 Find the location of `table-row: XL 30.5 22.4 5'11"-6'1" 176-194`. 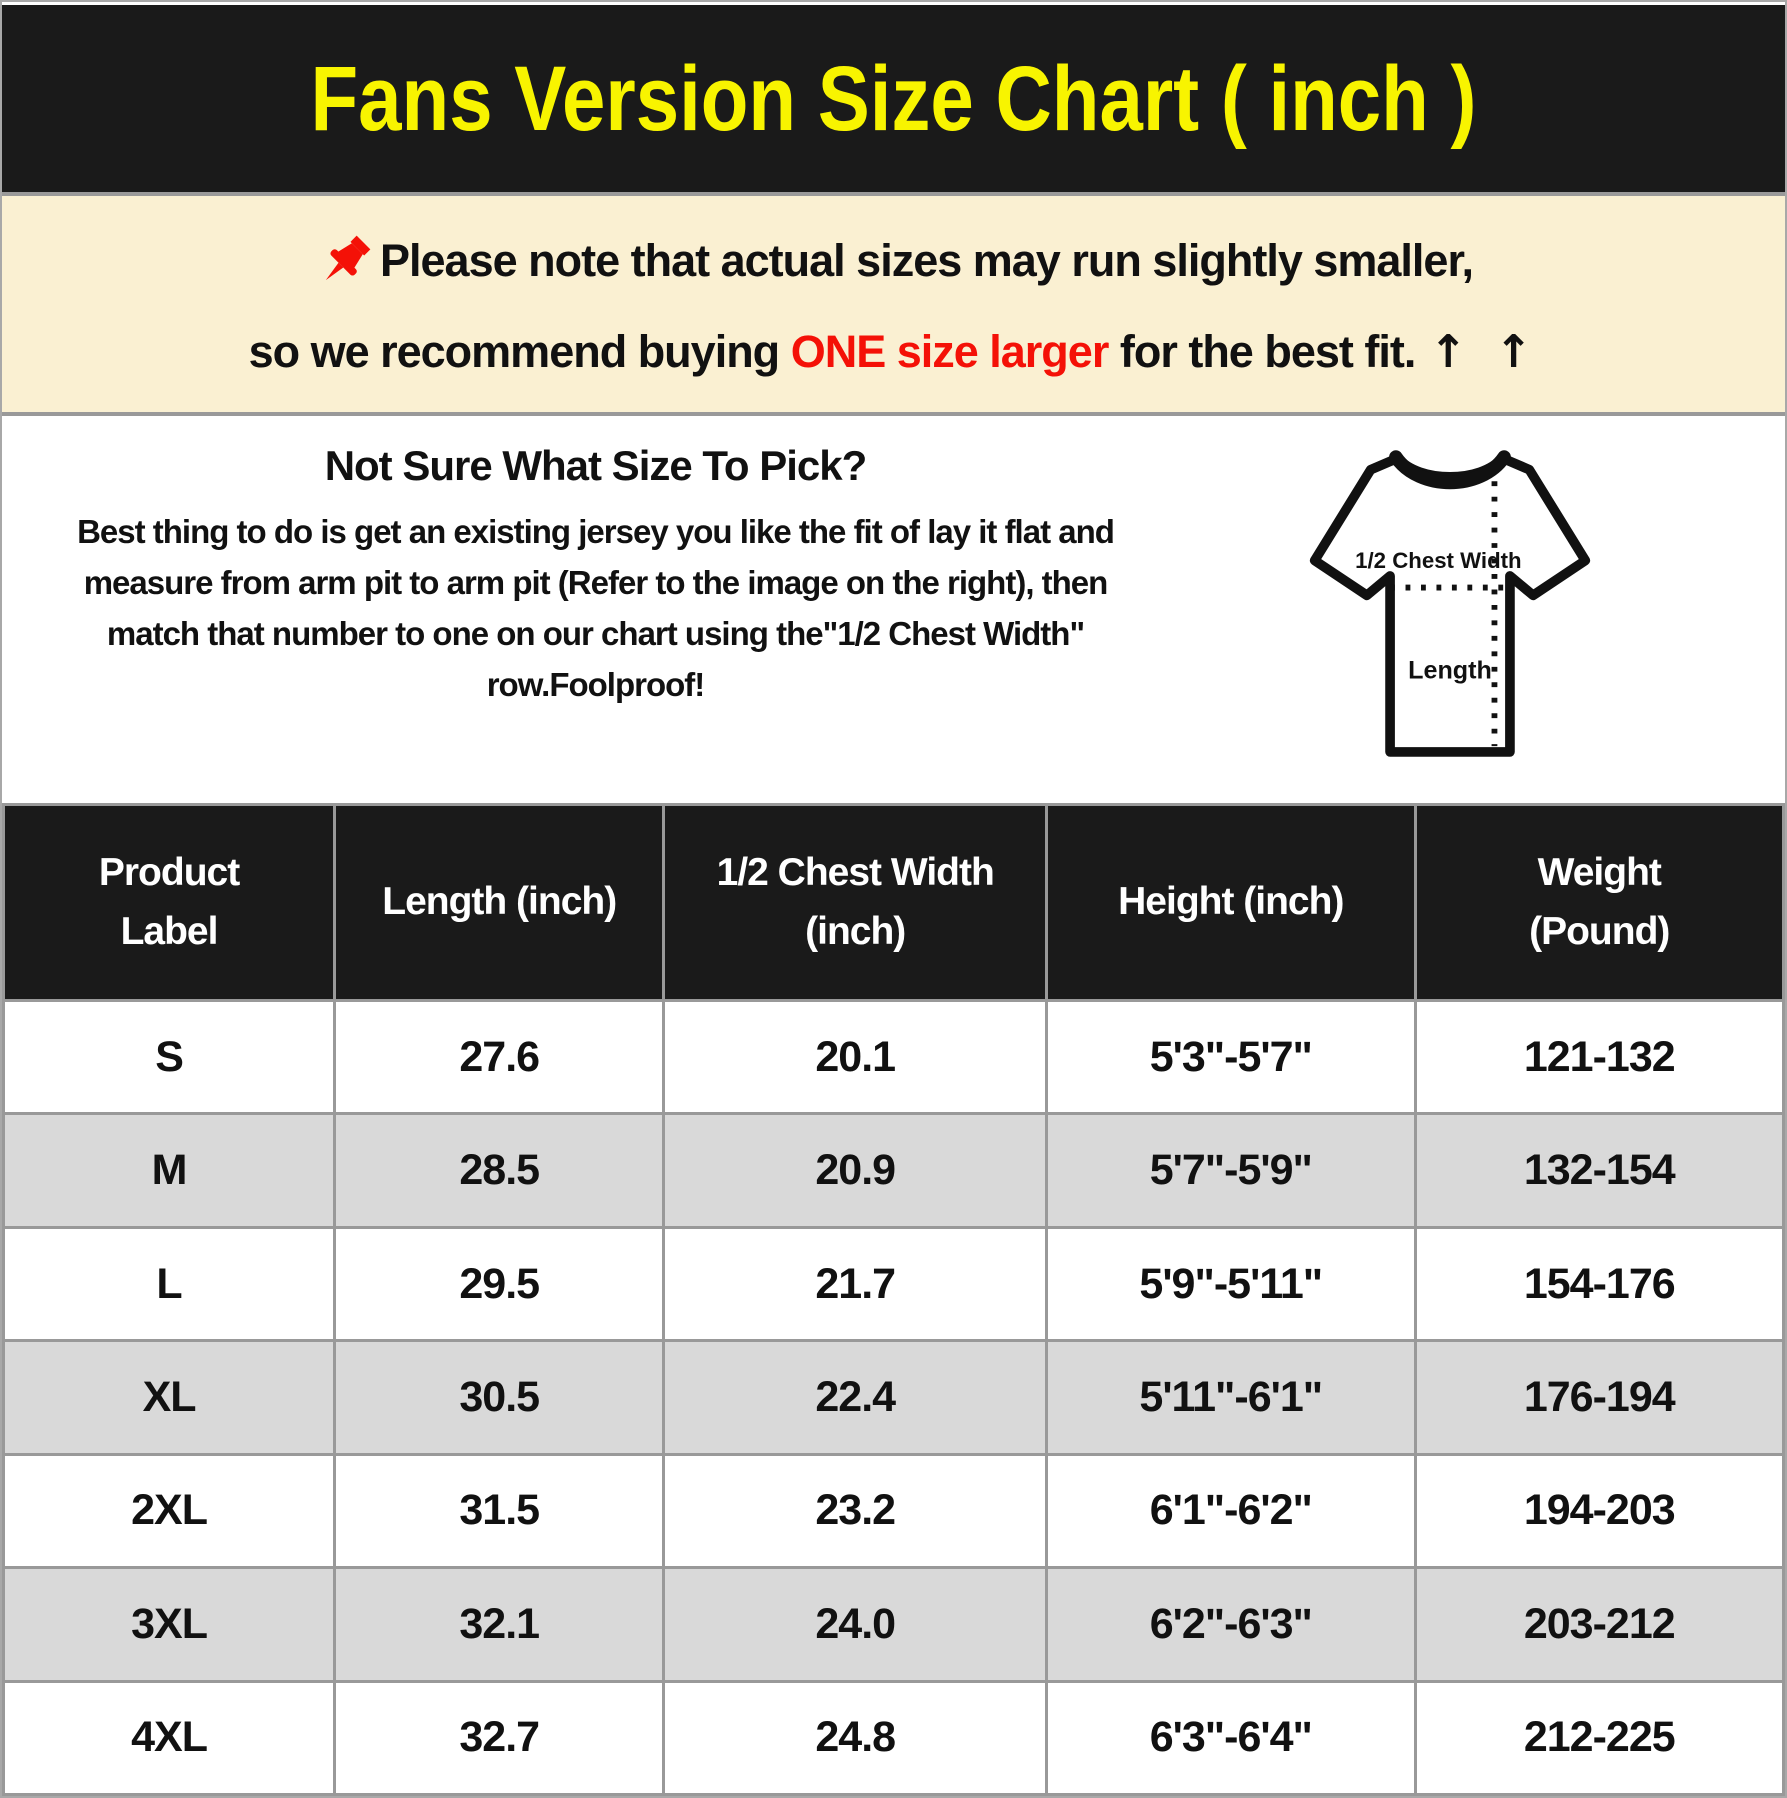

table-row: XL 30.5 22.4 5'11"-6'1" 176-194 is located at coordinates (893, 1397).